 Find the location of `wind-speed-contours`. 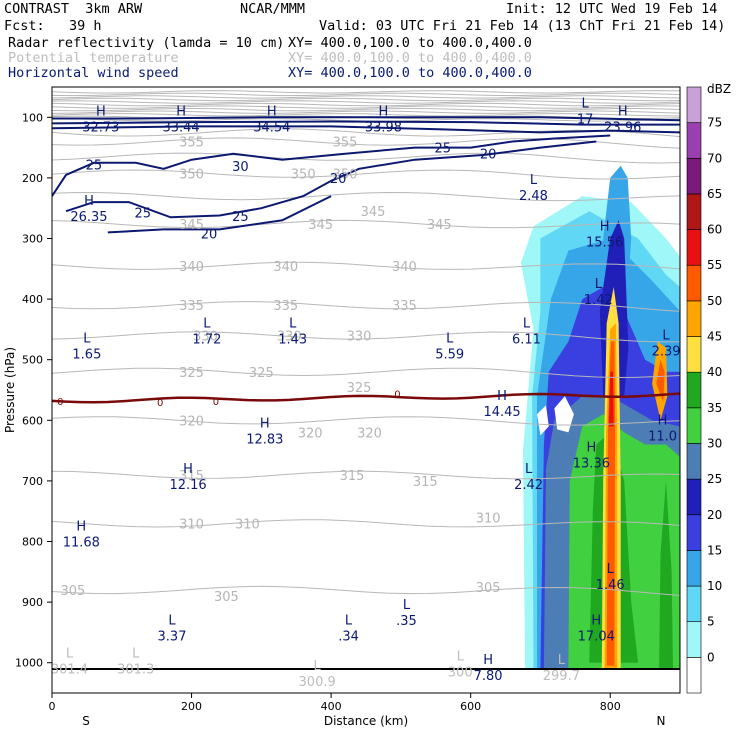

wind-speed-contours is located at coordinates (366, 175).